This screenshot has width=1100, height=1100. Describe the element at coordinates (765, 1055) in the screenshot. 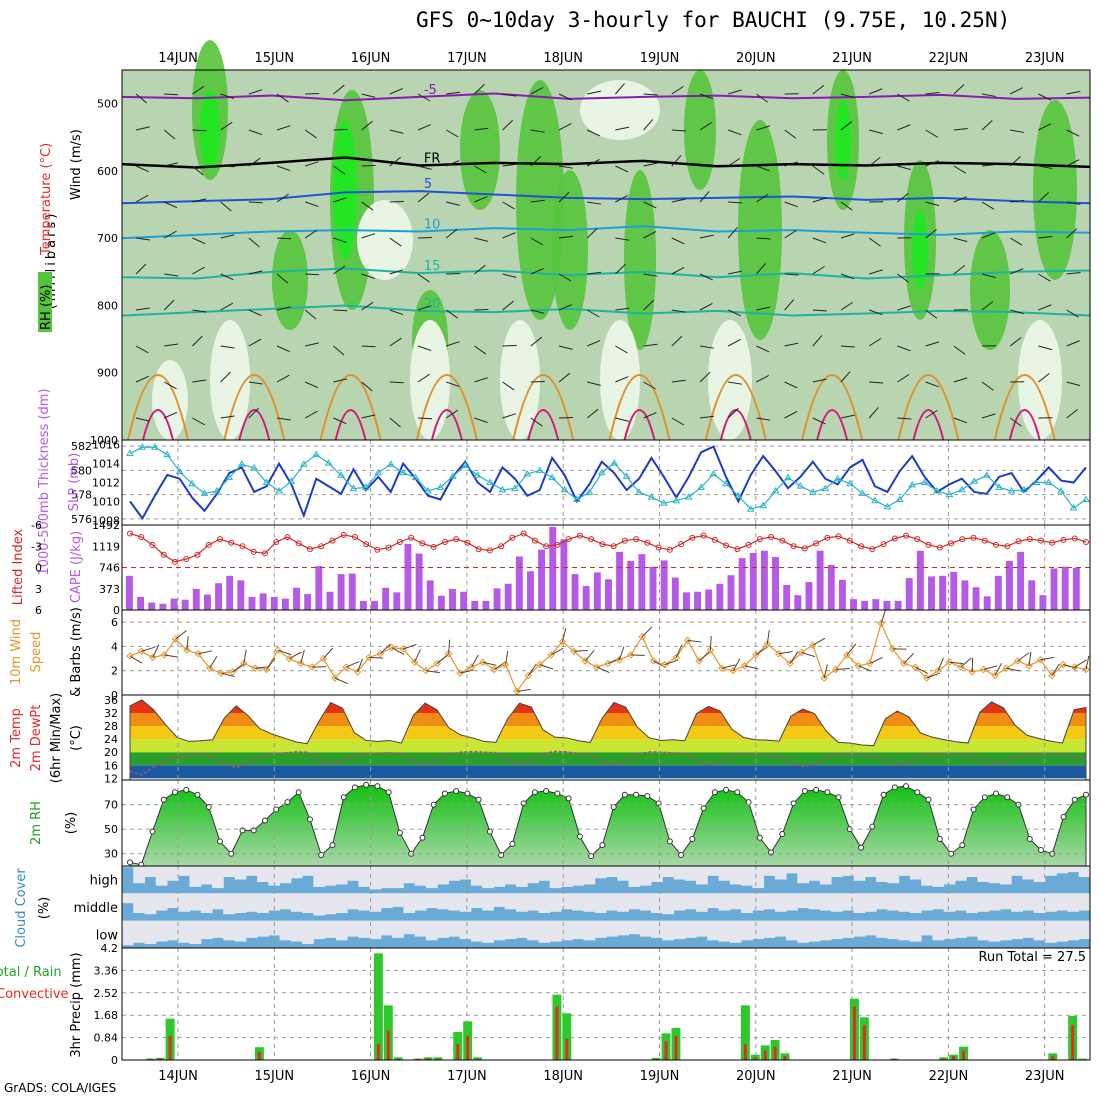

I see `precip-convective-bar` at that location.